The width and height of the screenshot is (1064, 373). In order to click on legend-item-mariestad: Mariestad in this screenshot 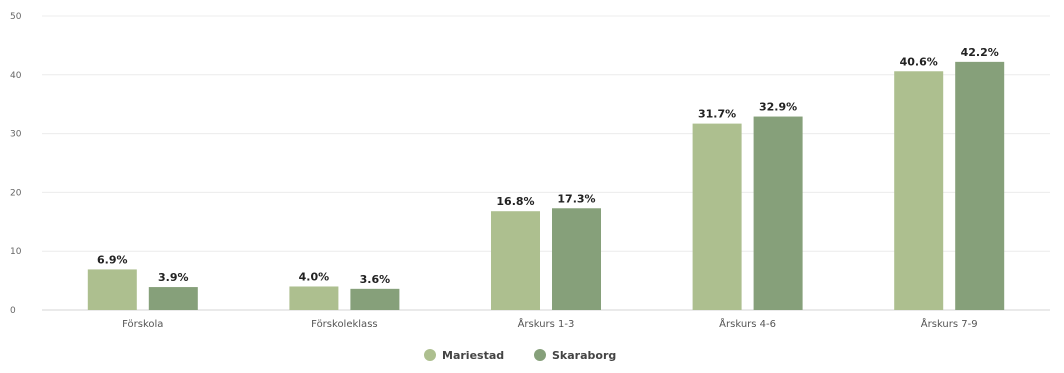, I will do `click(464, 355)`.